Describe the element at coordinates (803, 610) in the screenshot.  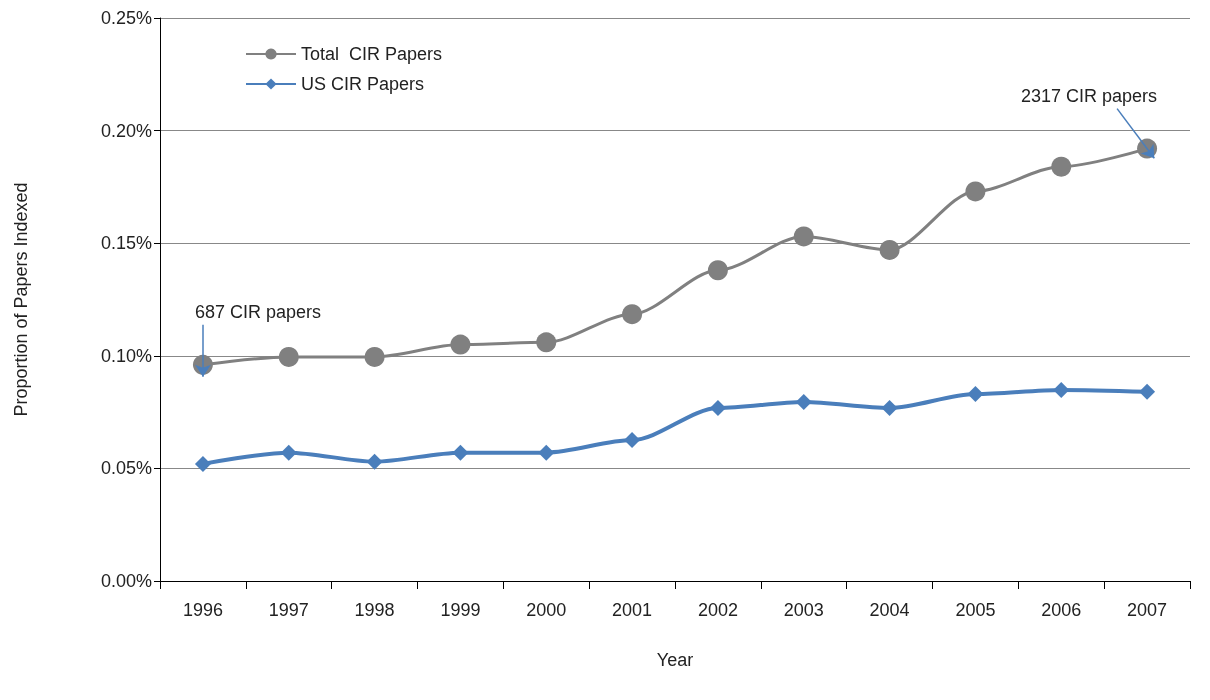
I see `x-tick-label: 2003` at that location.